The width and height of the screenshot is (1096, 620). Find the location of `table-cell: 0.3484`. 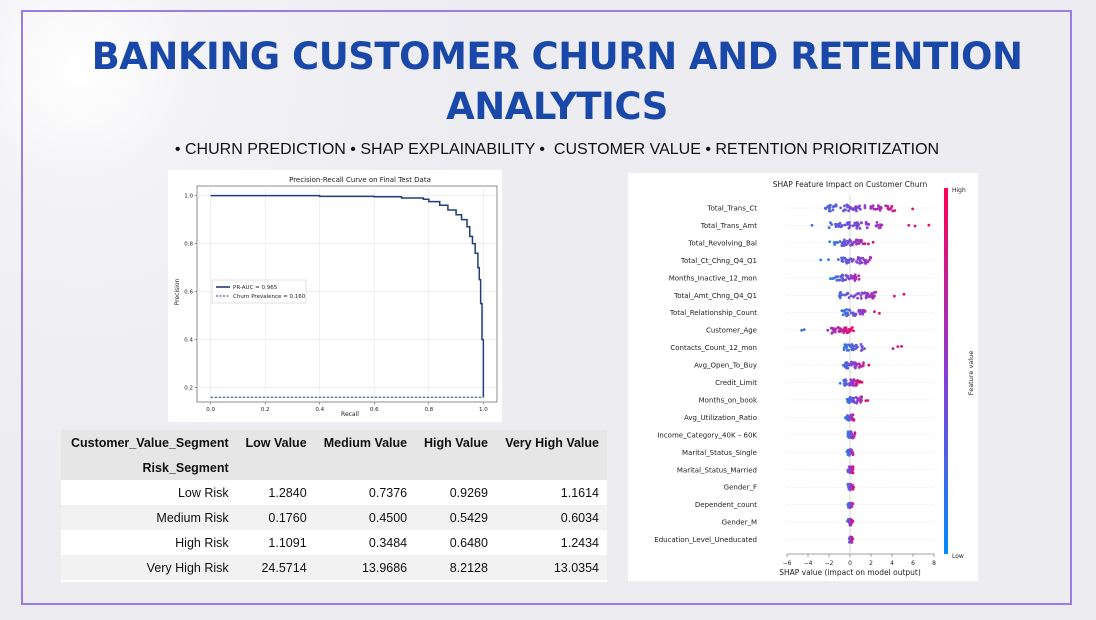

table-cell: 0.3484 is located at coordinates (388, 542).